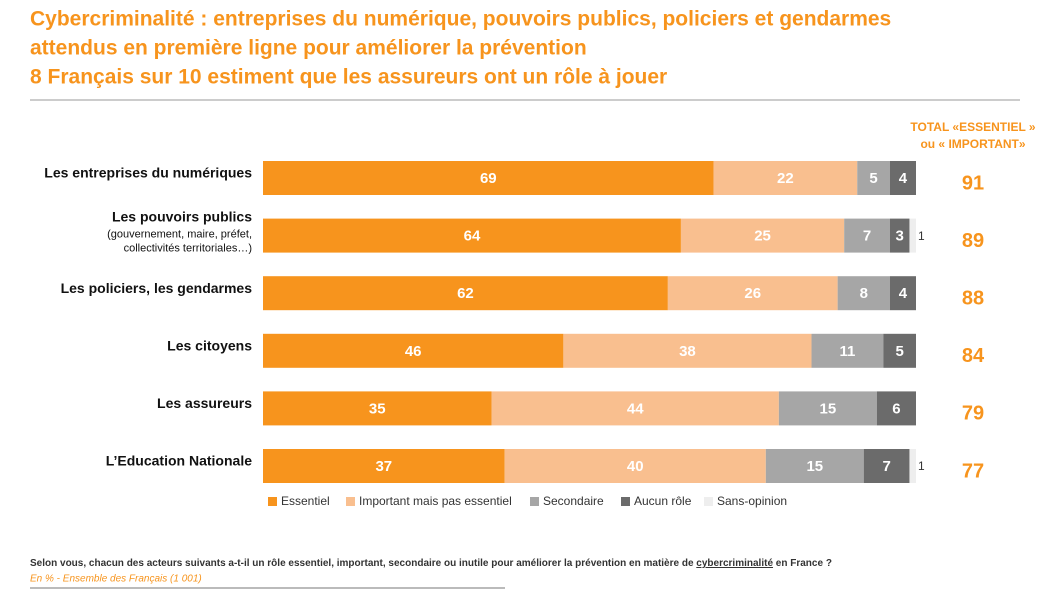 Image resolution: width=1041 pixels, height=593 pixels. I want to click on legend-label: Essentiel, so click(305, 501).